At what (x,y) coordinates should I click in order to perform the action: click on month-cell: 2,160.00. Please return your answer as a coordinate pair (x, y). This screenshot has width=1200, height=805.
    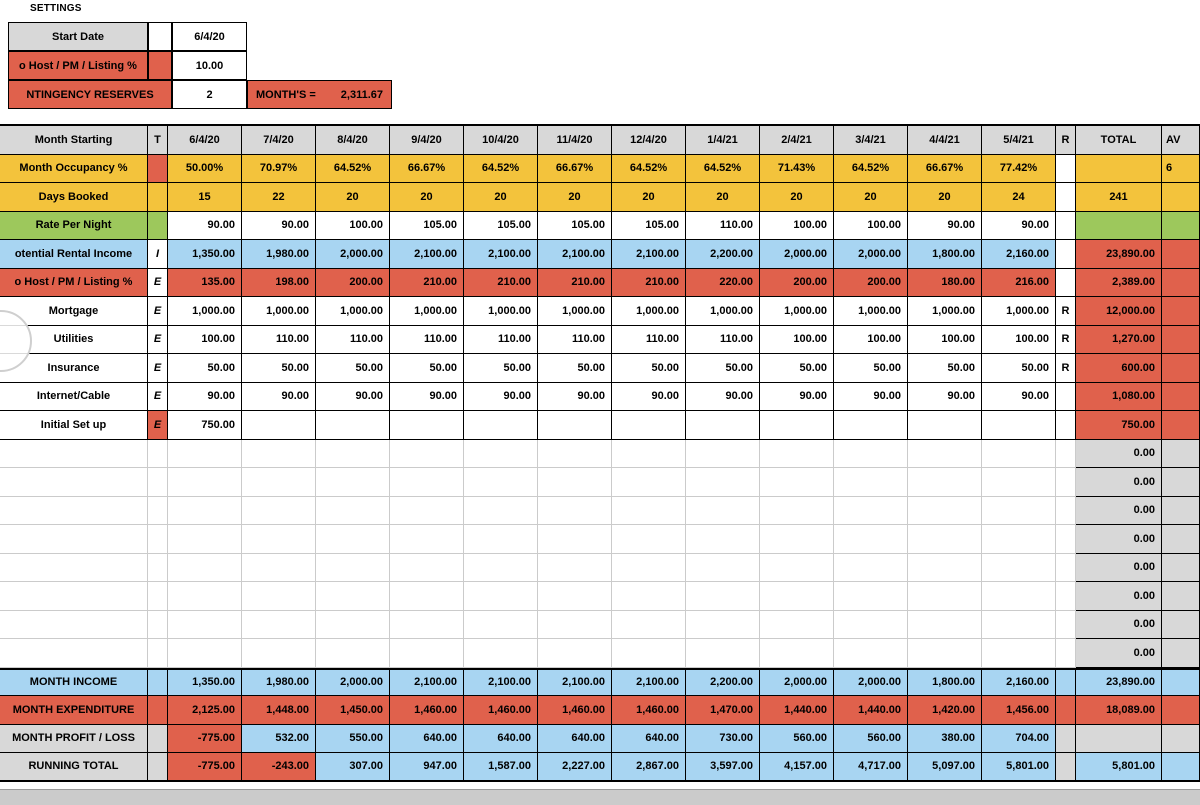
    Looking at the image, I should click on (1019, 254).